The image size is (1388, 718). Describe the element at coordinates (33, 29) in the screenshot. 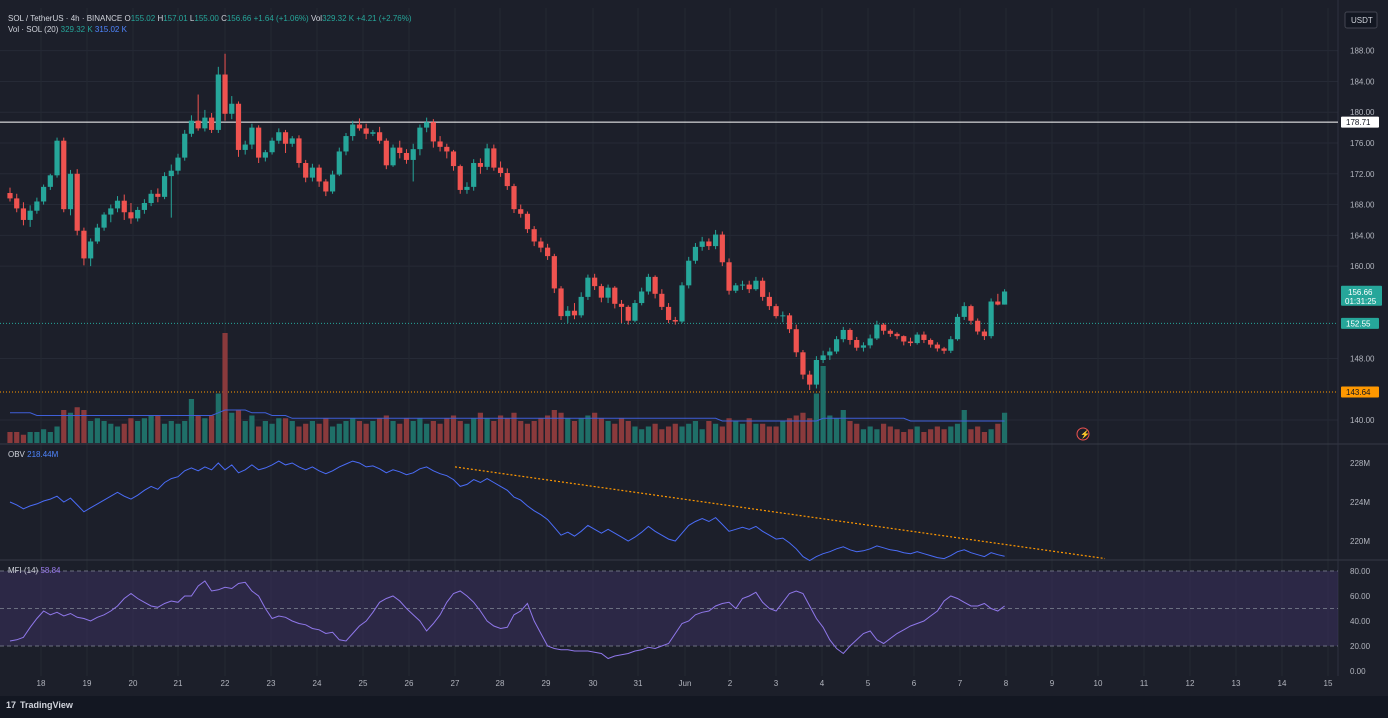

I see `volume-indicator-title: Vol · SOL (20)` at that location.